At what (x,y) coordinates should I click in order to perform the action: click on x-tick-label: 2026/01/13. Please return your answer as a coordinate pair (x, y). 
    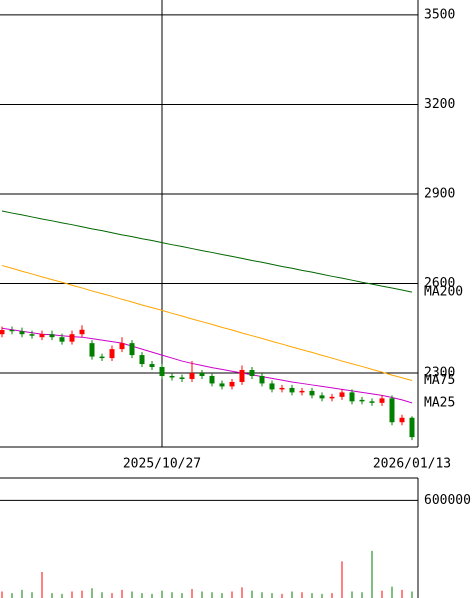
    Looking at the image, I should click on (412, 464).